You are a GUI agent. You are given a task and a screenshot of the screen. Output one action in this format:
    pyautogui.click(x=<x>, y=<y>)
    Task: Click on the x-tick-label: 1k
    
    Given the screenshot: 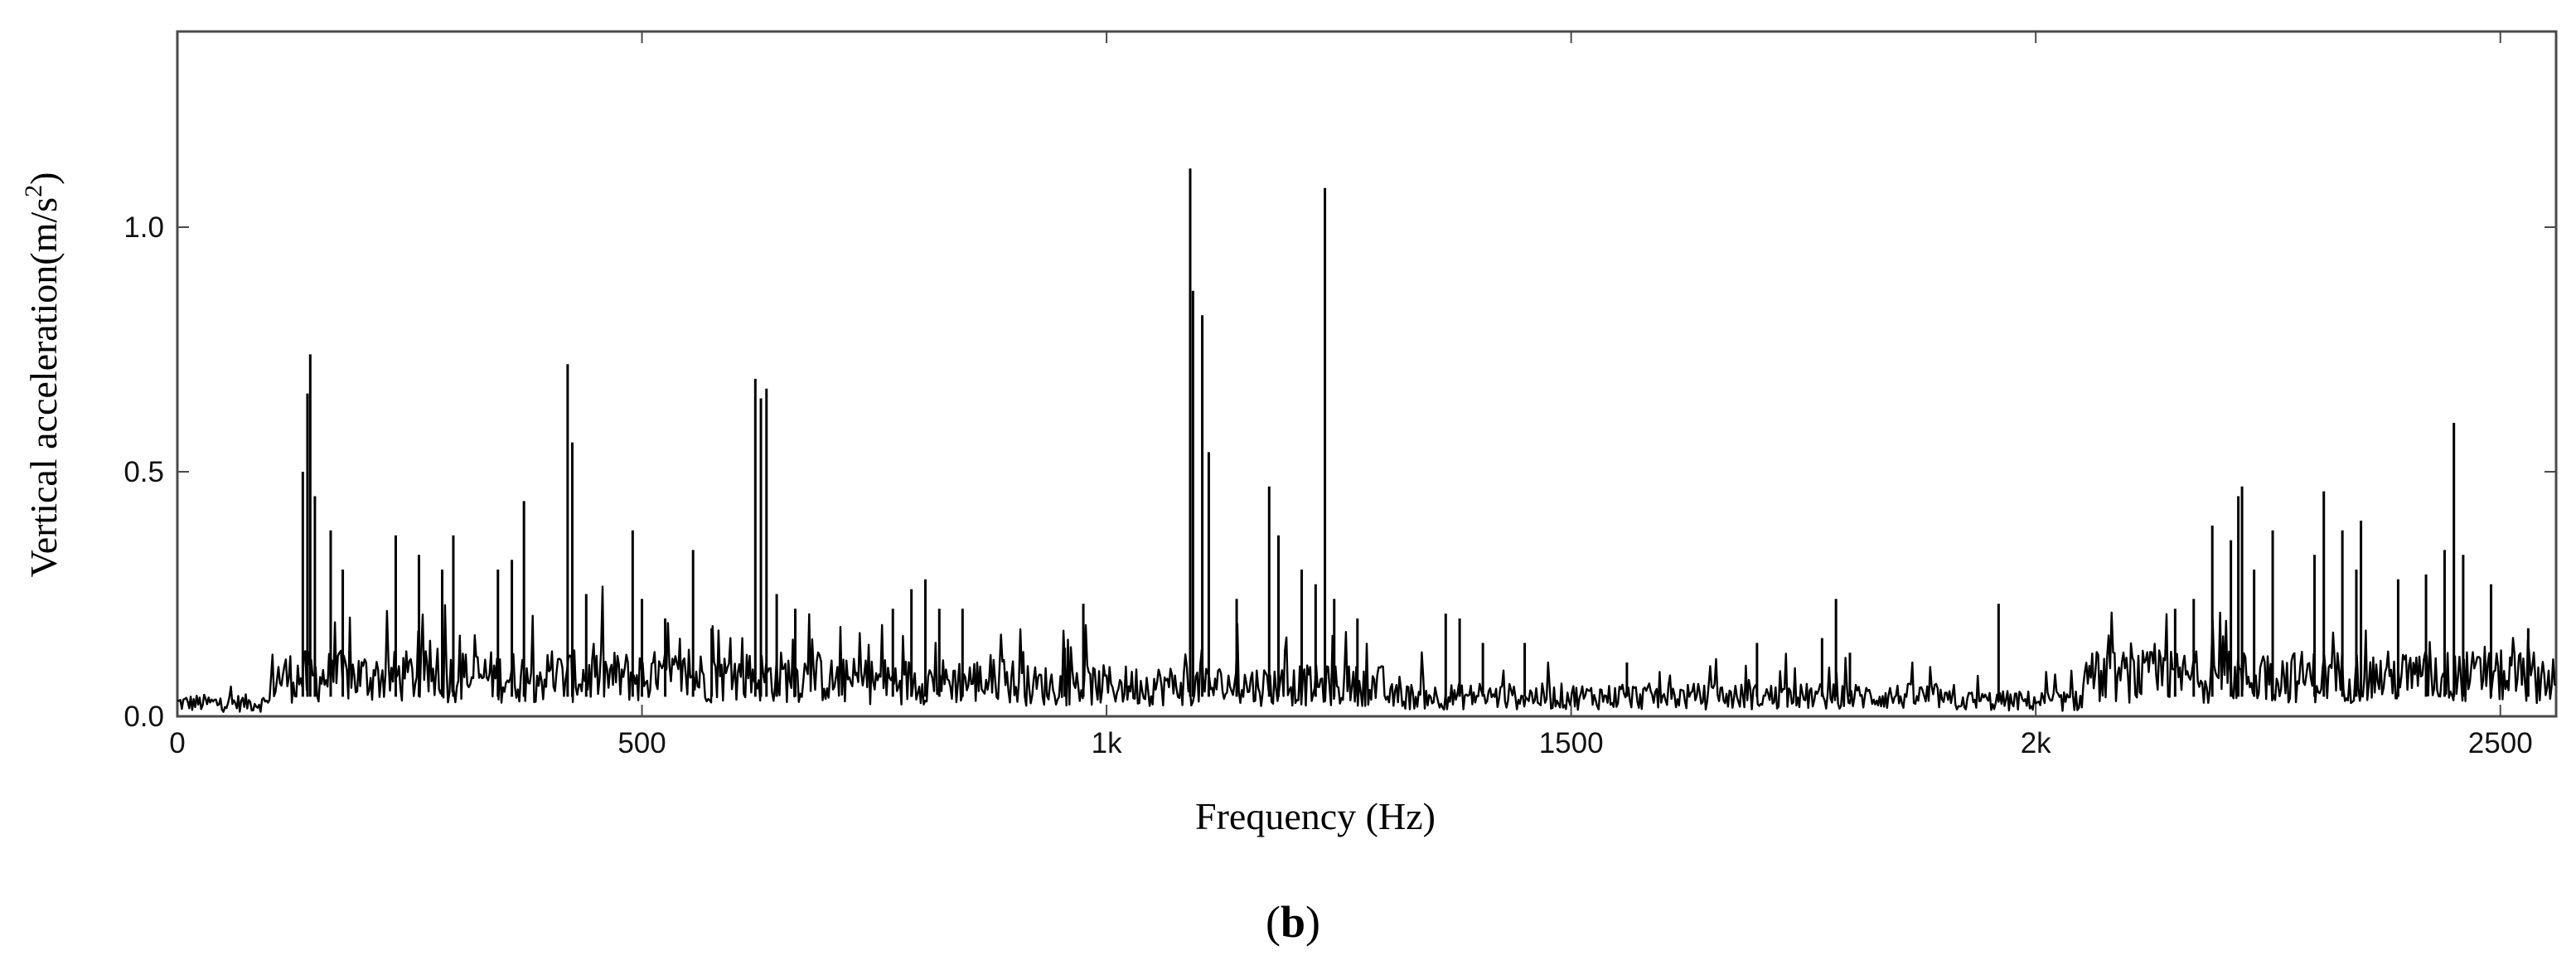 What is the action you would take?
    pyautogui.click(x=1107, y=743)
    